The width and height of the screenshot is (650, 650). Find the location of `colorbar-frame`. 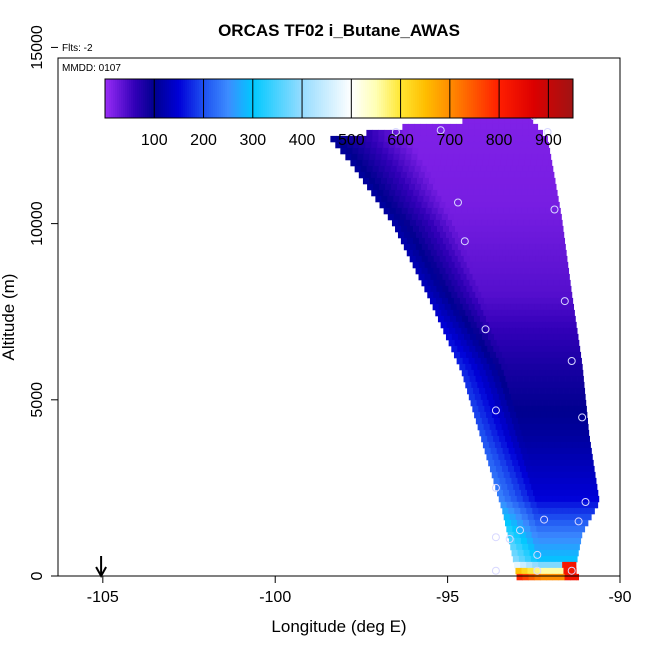

colorbar-frame is located at coordinates (339, 98).